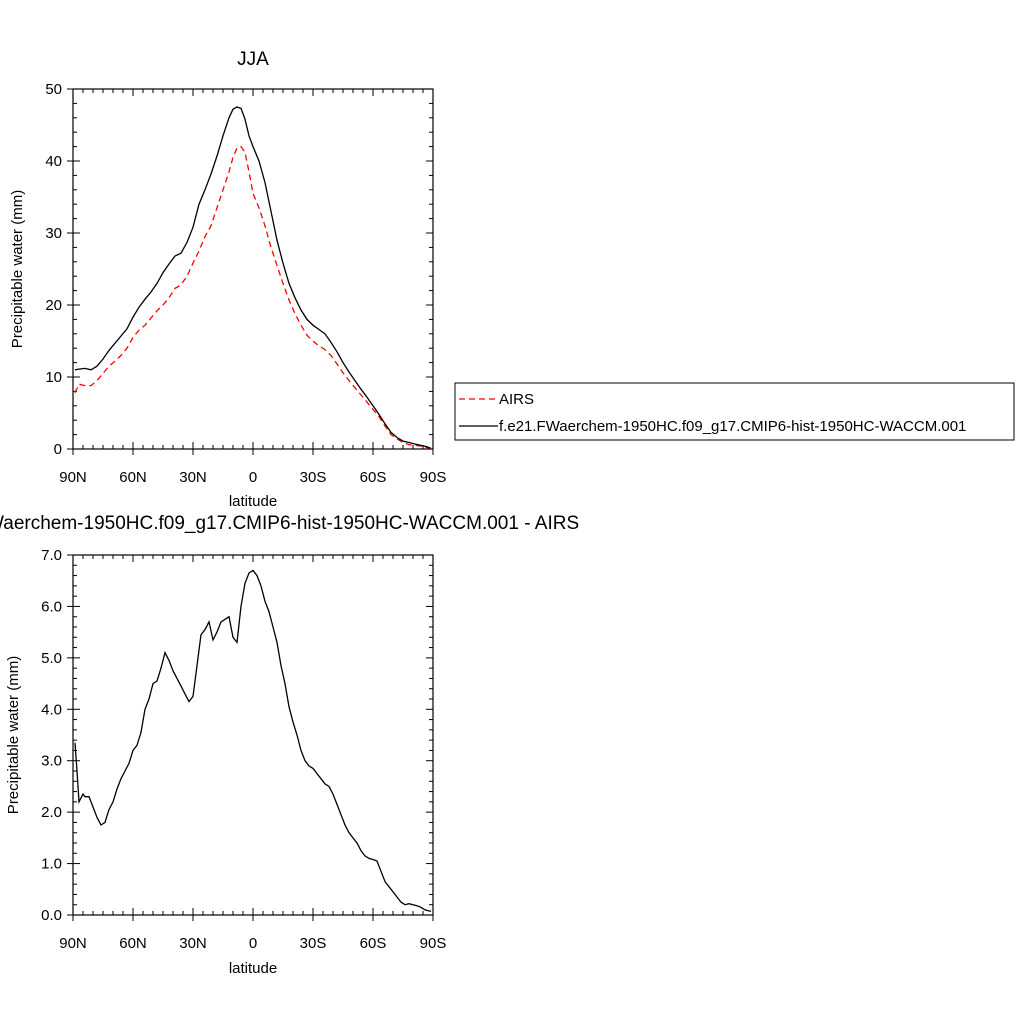 The image size is (1024, 1024). I want to click on y-tick-label: 0.0, so click(51, 915).